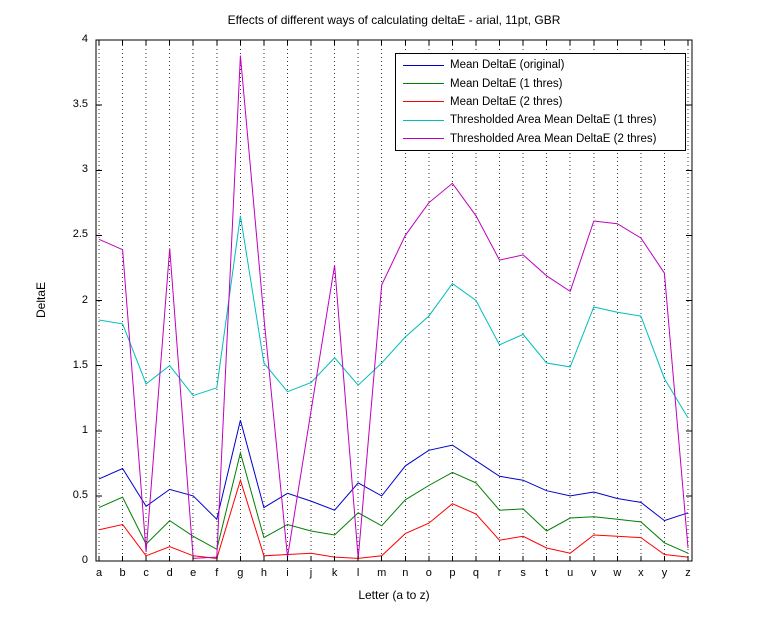 This screenshot has height=629, width=762. What do you see at coordinates (169, 573) in the screenshot?
I see `x-tick-label: d` at bounding box center [169, 573].